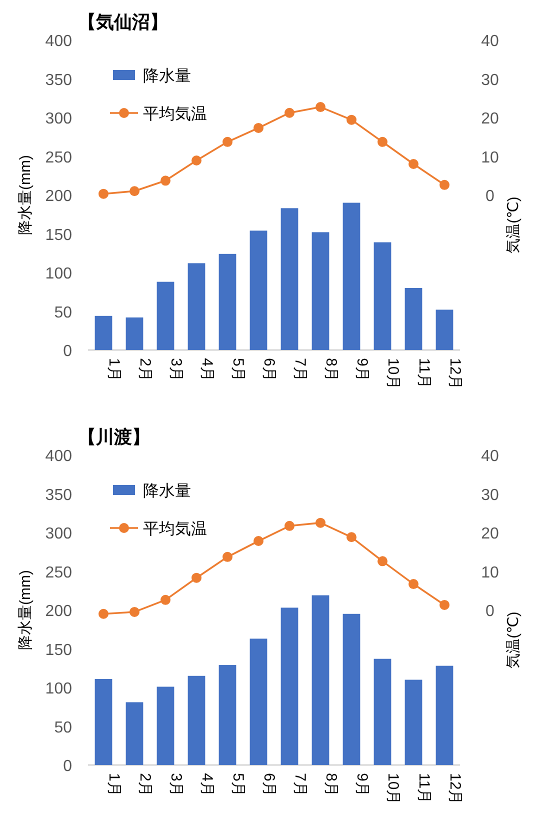  What do you see at coordinates (490, 196) in the screenshot?
I see `y2-tick-label: 0` at bounding box center [490, 196].